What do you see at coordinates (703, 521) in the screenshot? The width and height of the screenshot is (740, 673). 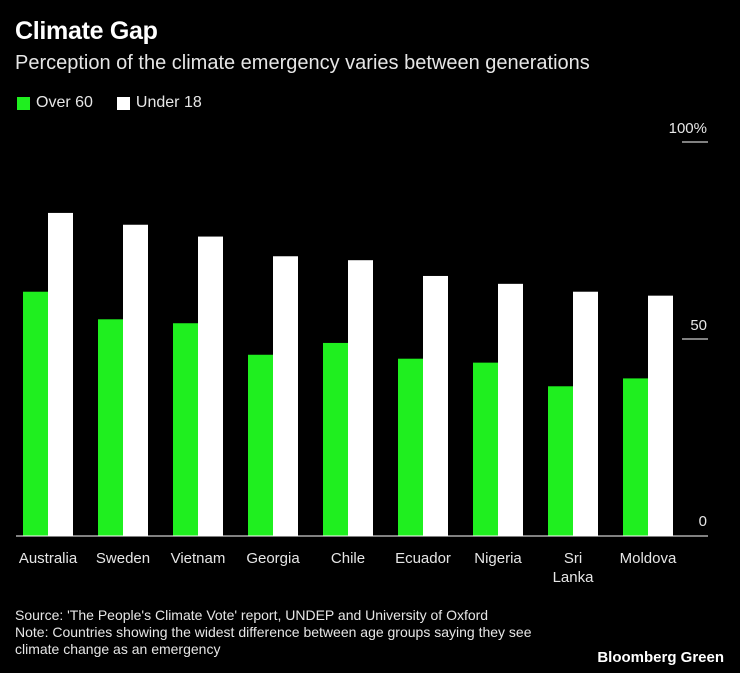 I see `y-tick-label: 0` at bounding box center [703, 521].